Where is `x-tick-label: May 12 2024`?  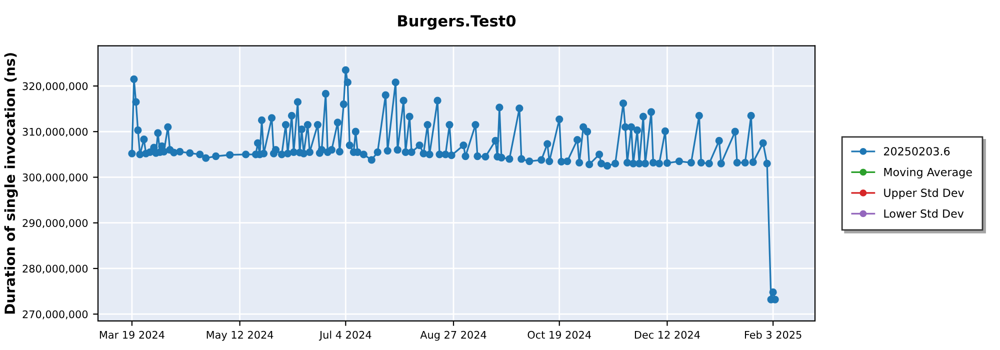 x-tick-label: May 12 2024 is located at coordinates (240, 335).